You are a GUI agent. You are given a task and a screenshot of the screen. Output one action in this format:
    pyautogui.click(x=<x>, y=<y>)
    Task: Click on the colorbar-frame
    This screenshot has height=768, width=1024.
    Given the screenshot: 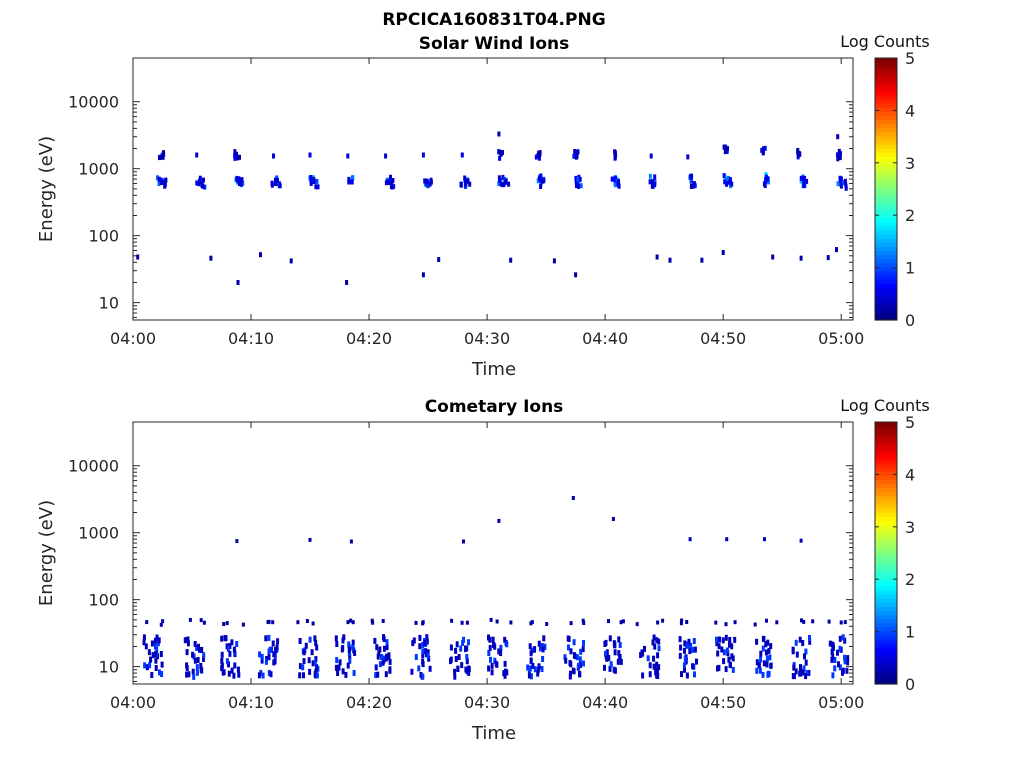 What is the action you would take?
    pyautogui.click(x=886, y=553)
    